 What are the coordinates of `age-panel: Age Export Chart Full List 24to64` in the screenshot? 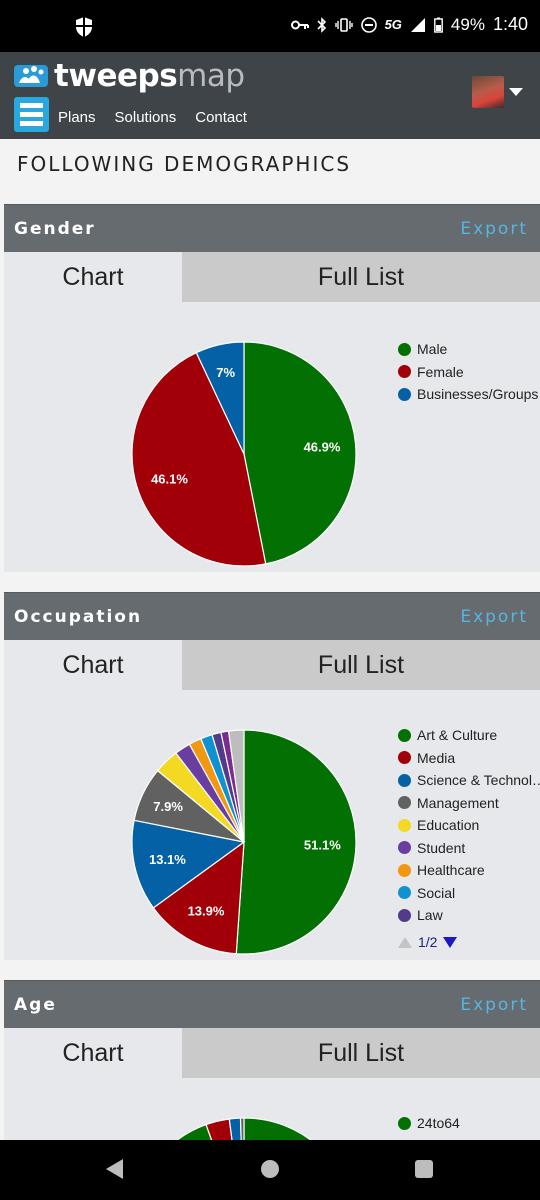 It's located at (272, 1060).